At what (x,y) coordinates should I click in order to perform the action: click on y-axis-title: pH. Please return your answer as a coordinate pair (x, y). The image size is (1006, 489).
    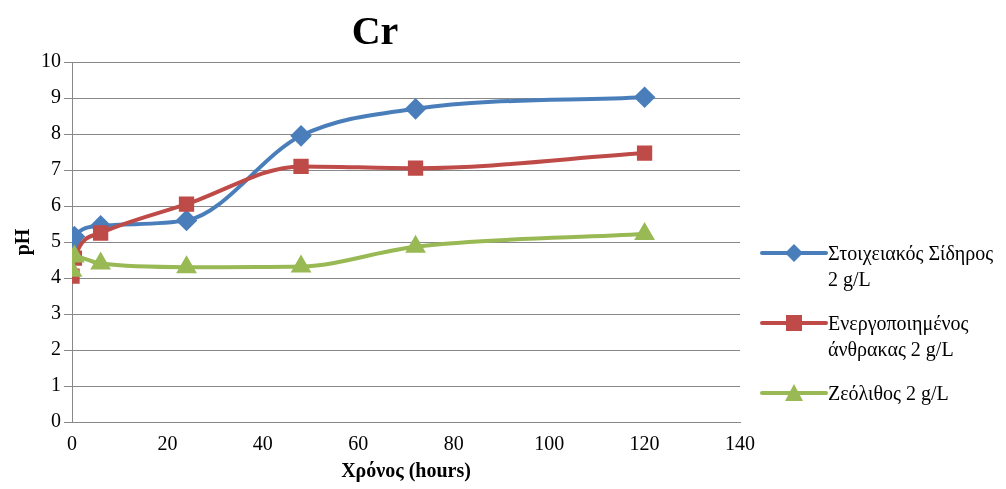
    Looking at the image, I should click on (23, 242).